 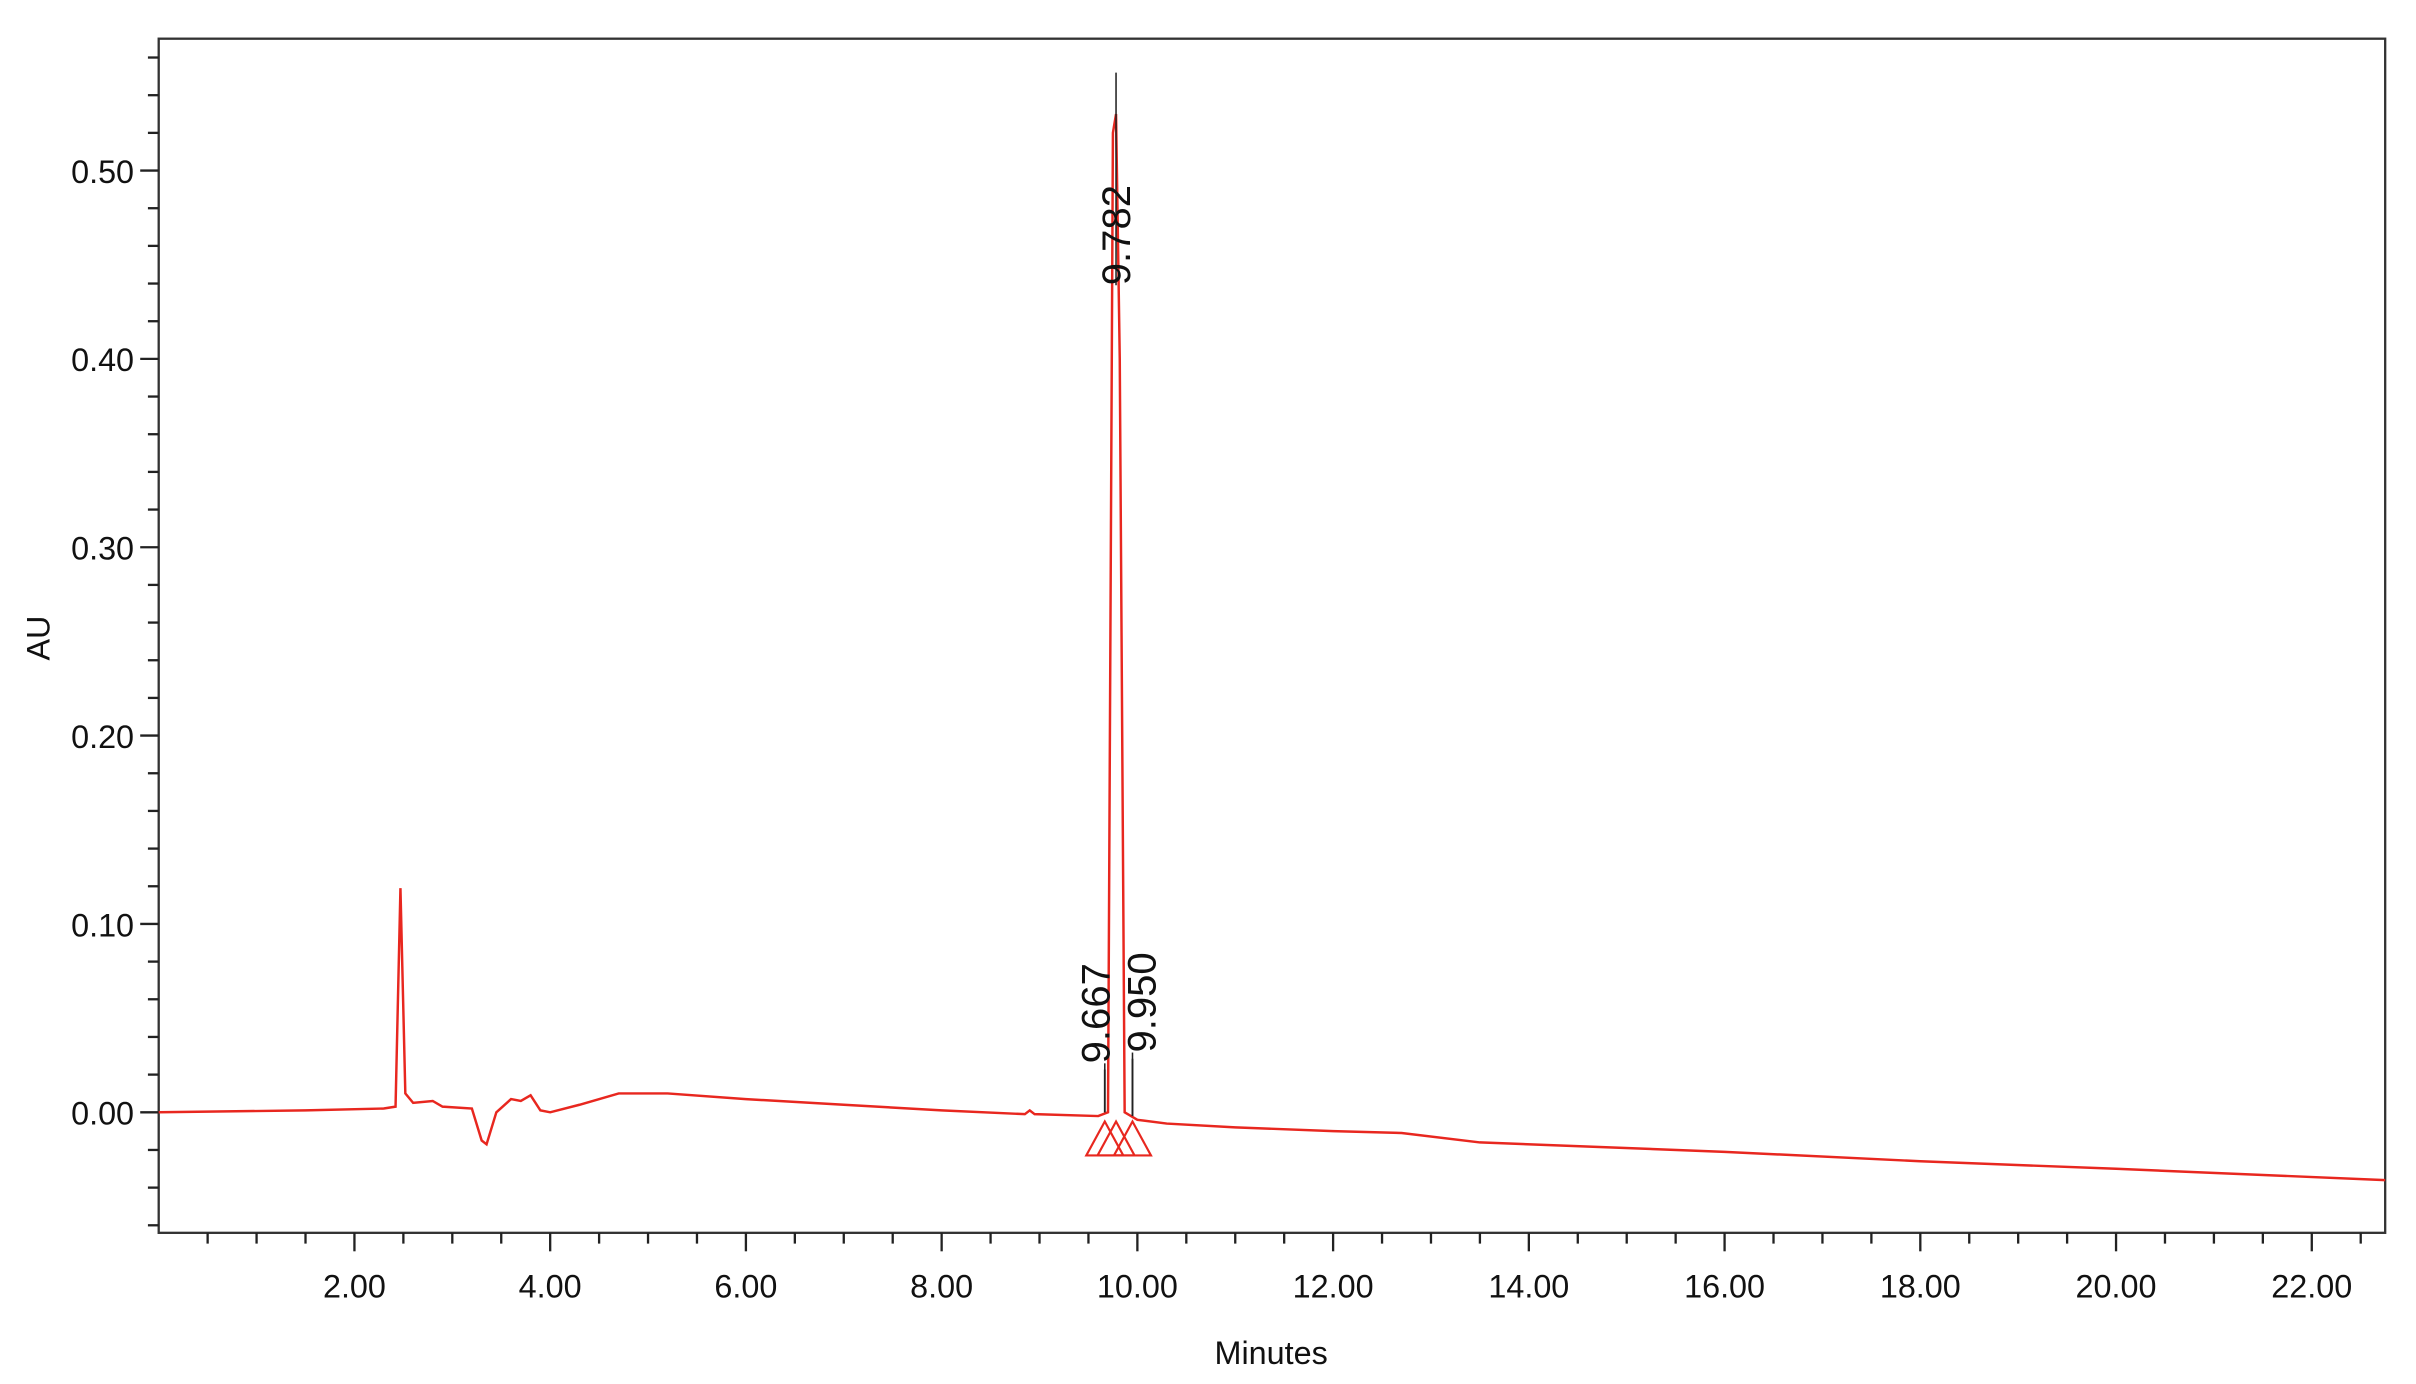 What do you see at coordinates (1271, 1353) in the screenshot?
I see `x-axis-label: Minutes` at bounding box center [1271, 1353].